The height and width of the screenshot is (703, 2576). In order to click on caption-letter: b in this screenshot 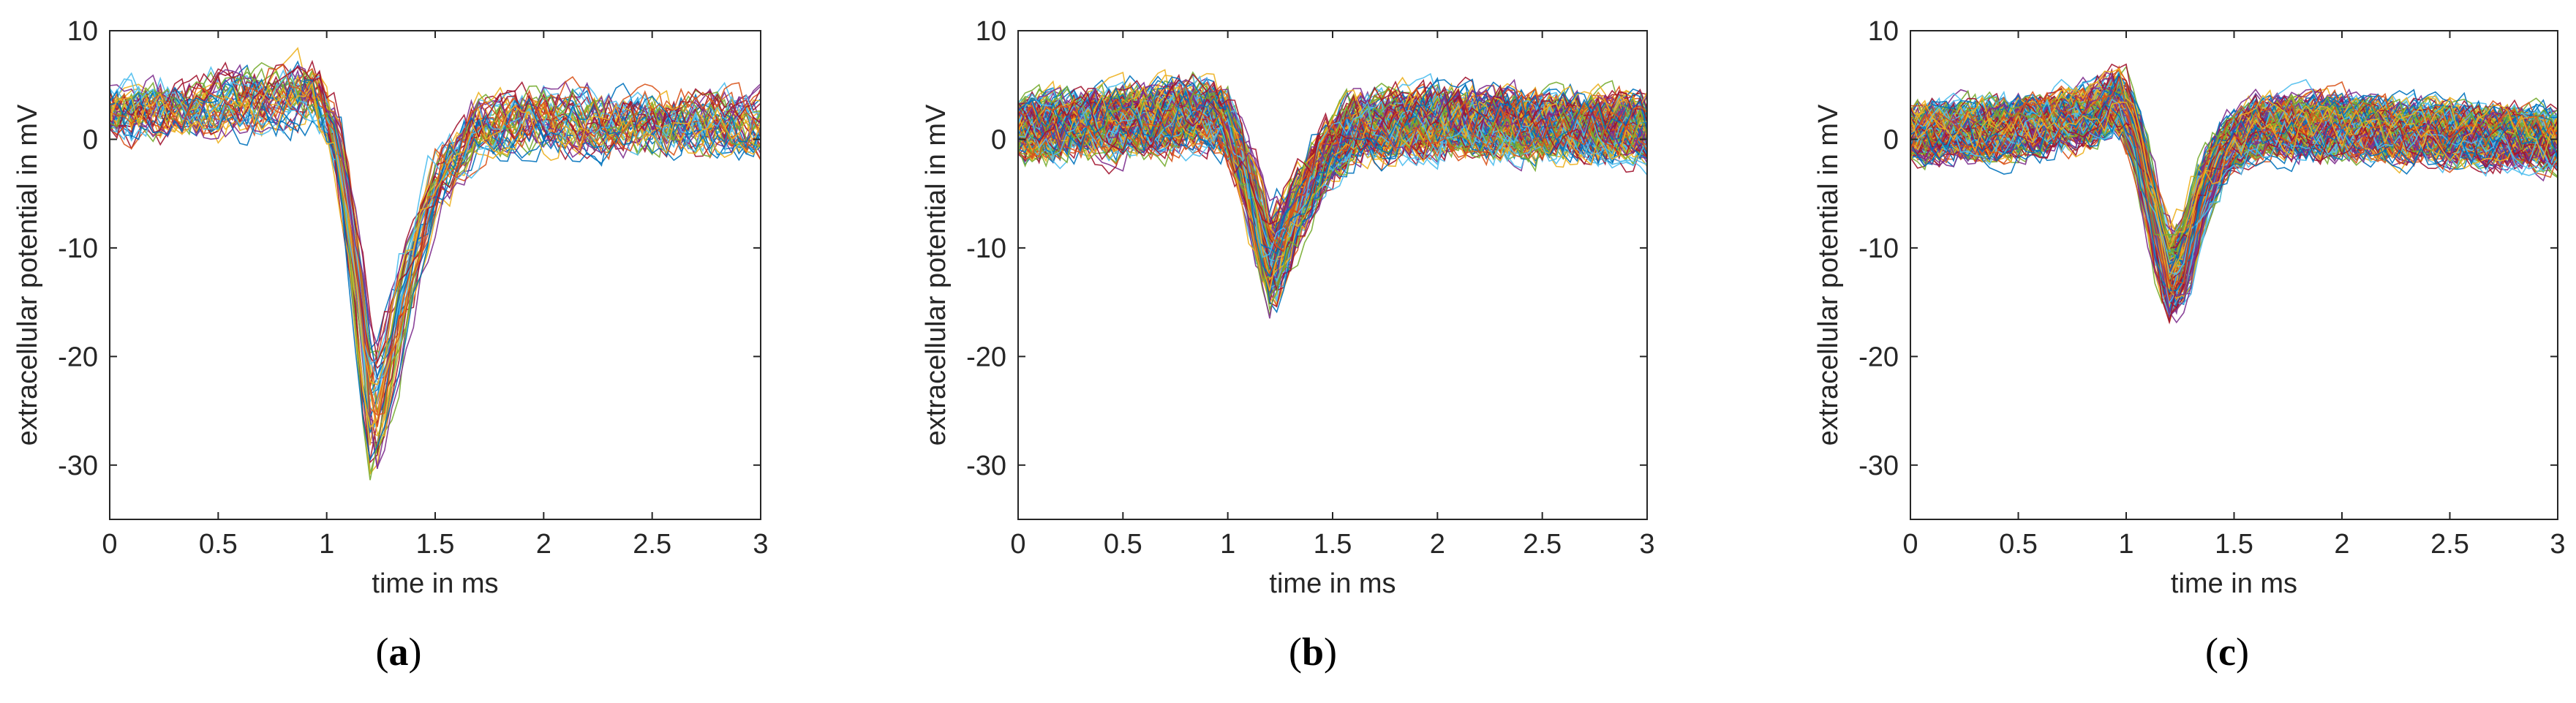, I will do `click(1313, 652)`.